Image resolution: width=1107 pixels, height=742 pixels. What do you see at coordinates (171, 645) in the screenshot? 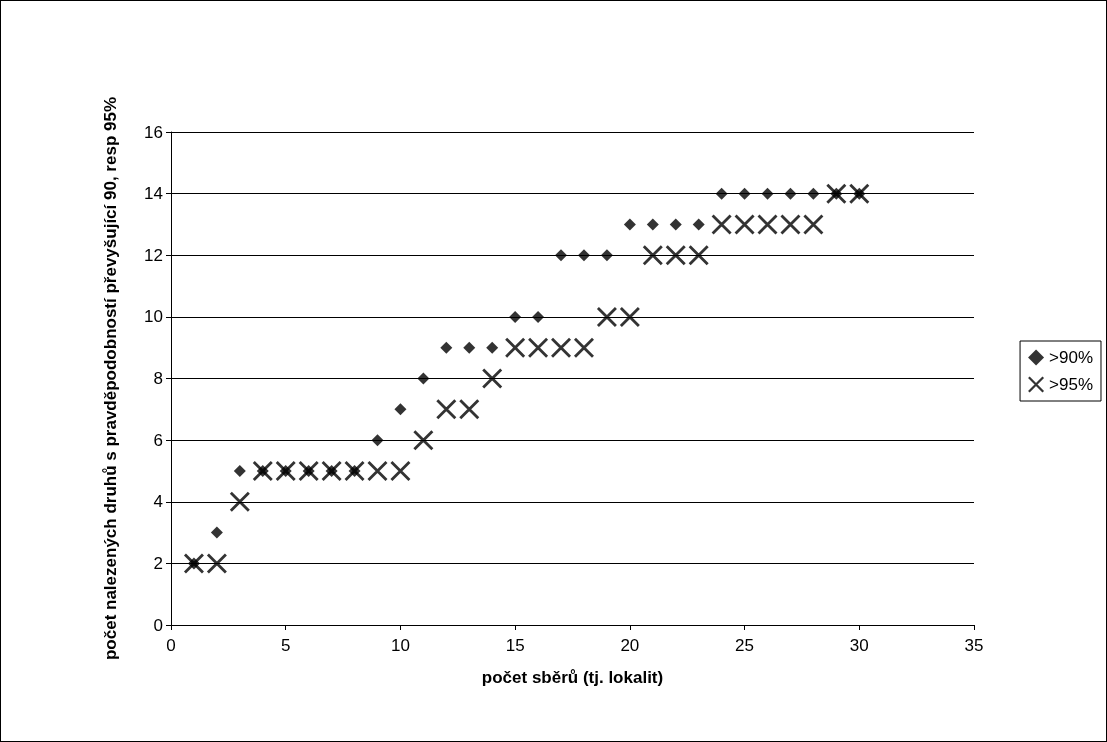
I see `x-tick-label: 0` at bounding box center [171, 645].